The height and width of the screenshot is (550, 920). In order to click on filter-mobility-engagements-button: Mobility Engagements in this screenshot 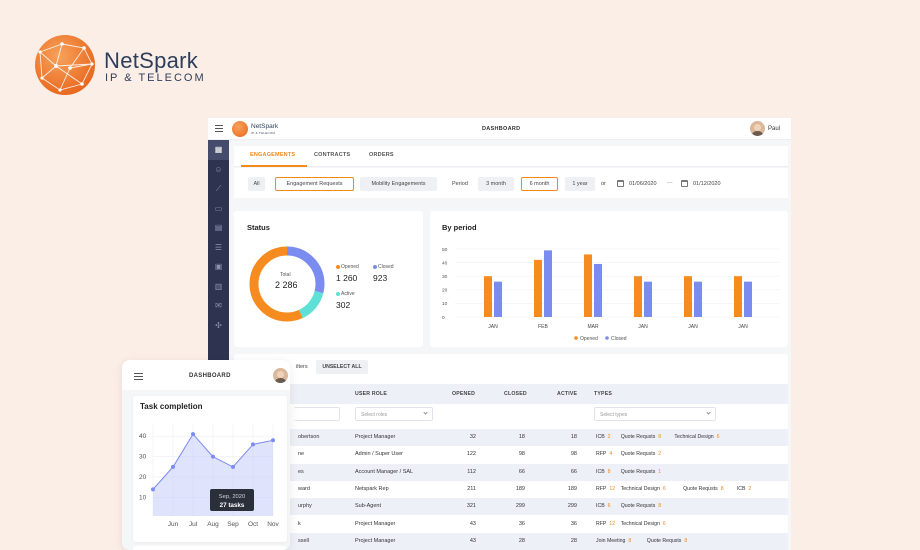, I will do `click(398, 184)`.